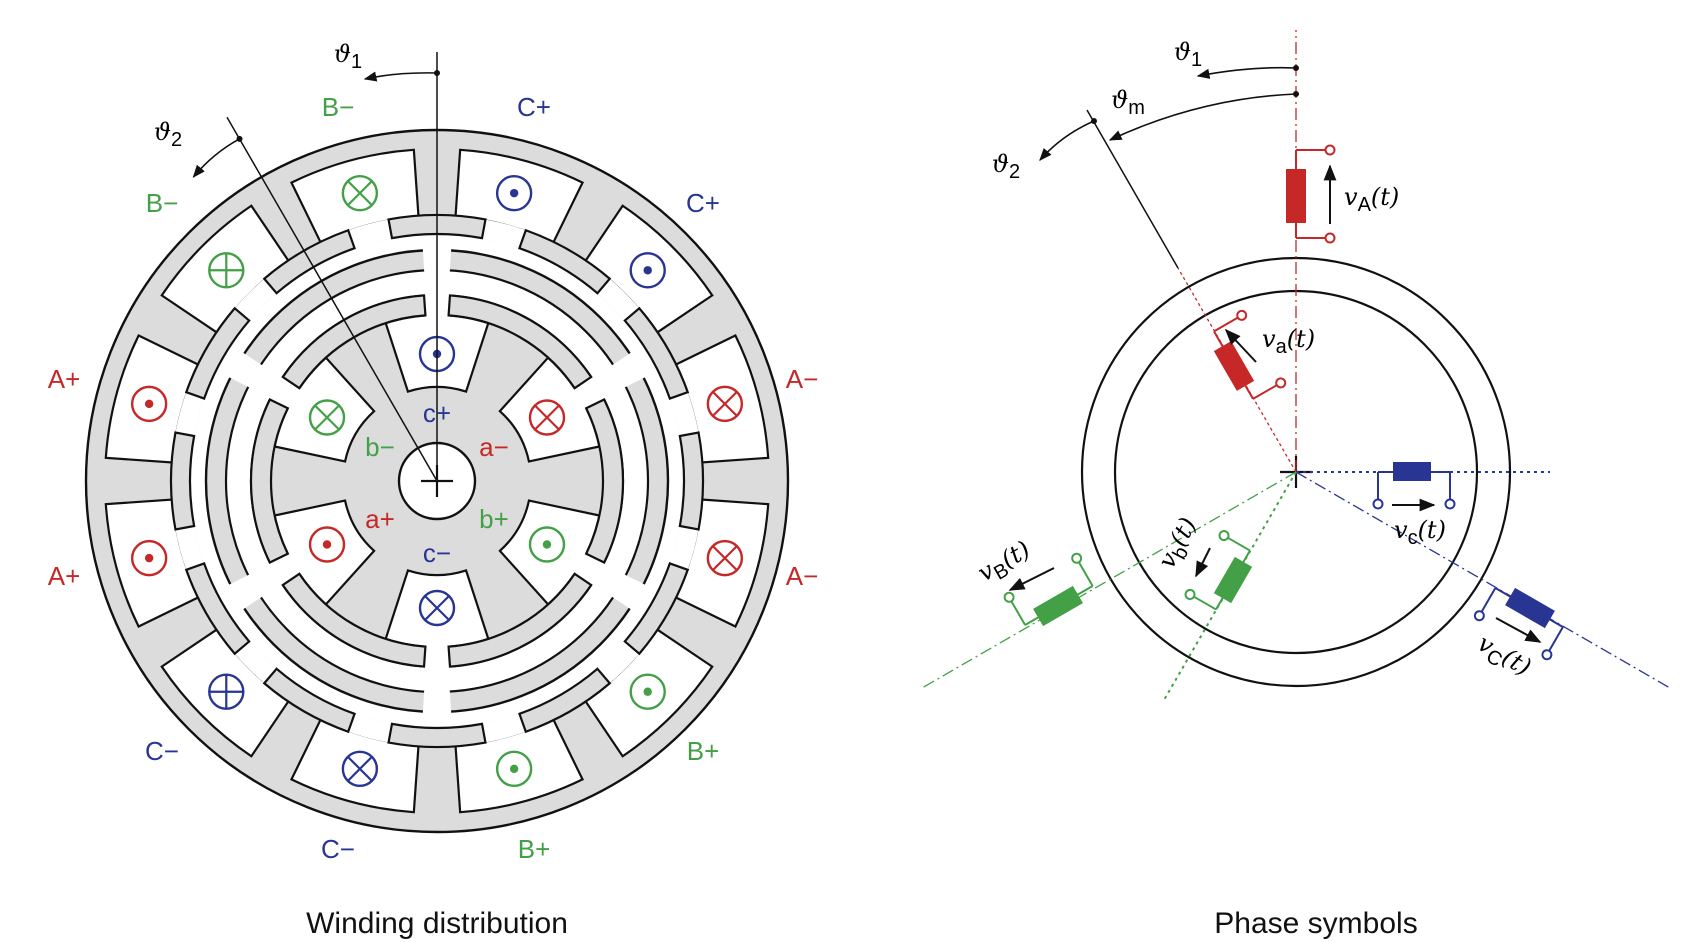 This screenshot has height=942, width=1698. I want to click on rotor-phase-labels: c+ a− b− a+ b+ c−, so click(437, 483).